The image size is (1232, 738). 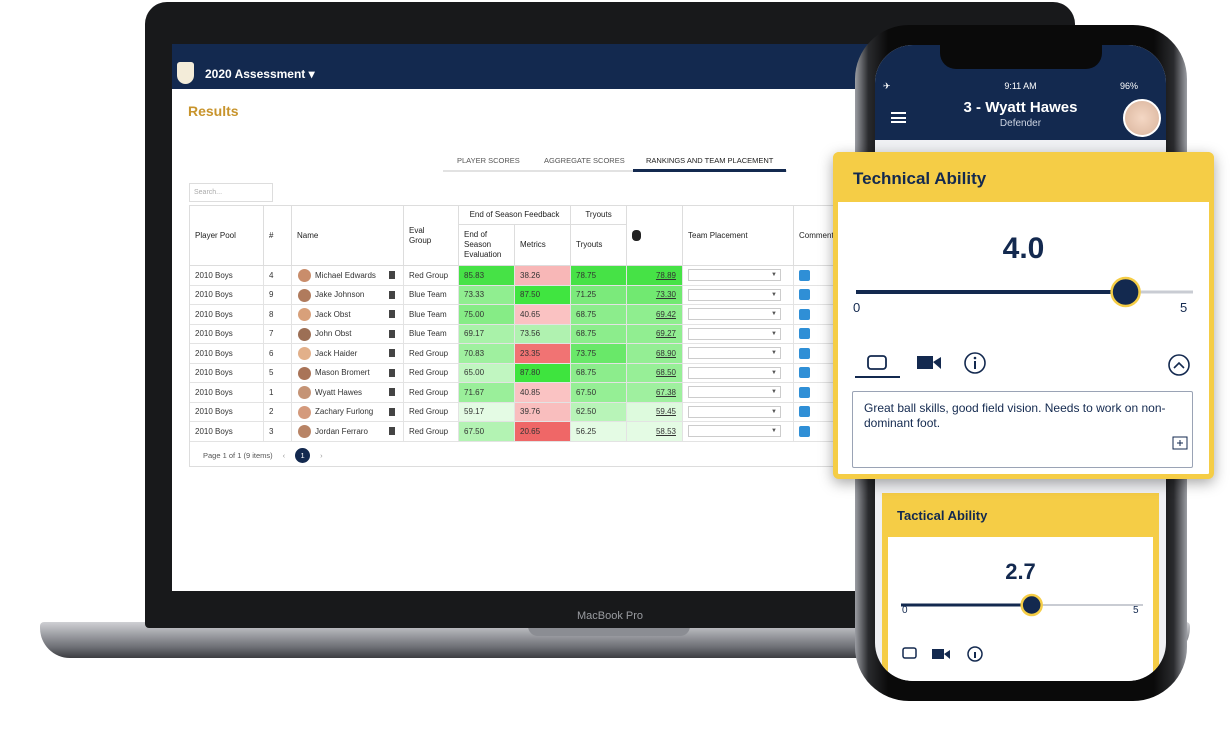 I want to click on cell: Jack Haider, so click(x=348, y=354).